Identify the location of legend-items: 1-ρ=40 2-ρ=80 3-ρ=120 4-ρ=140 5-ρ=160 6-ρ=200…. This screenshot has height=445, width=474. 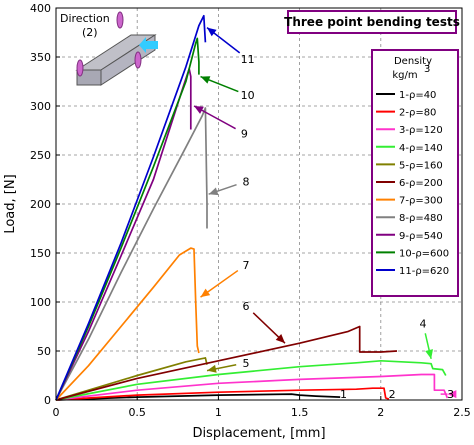
(412, 183).